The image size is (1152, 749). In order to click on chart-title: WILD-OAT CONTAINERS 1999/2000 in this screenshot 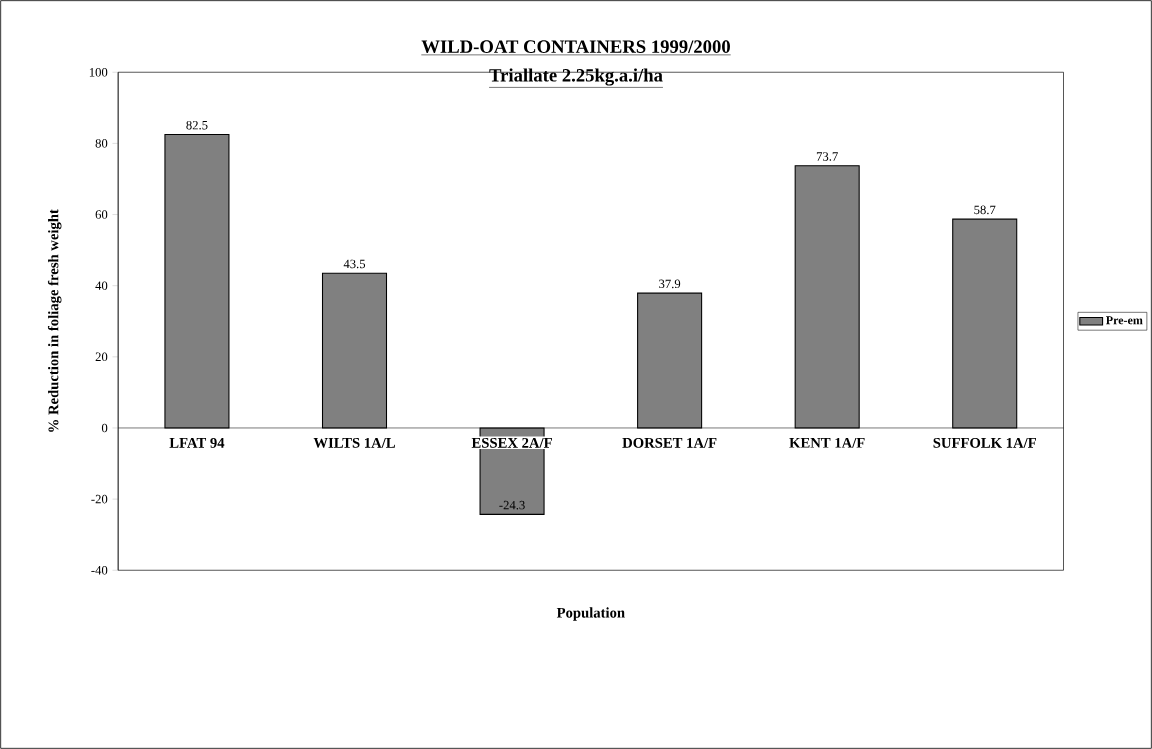, I will do `click(575, 47)`.